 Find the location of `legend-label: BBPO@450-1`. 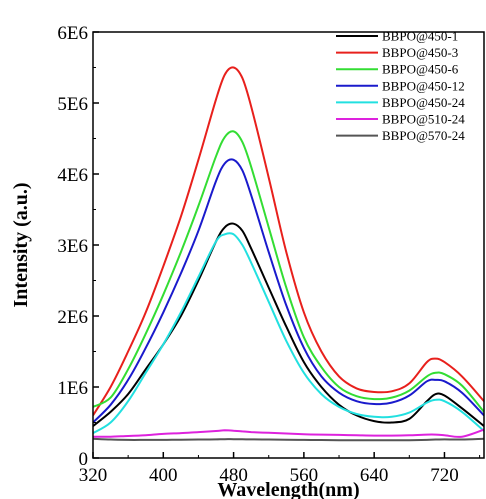

legend-label: BBPO@450-1 is located at coordinates (420, 36).